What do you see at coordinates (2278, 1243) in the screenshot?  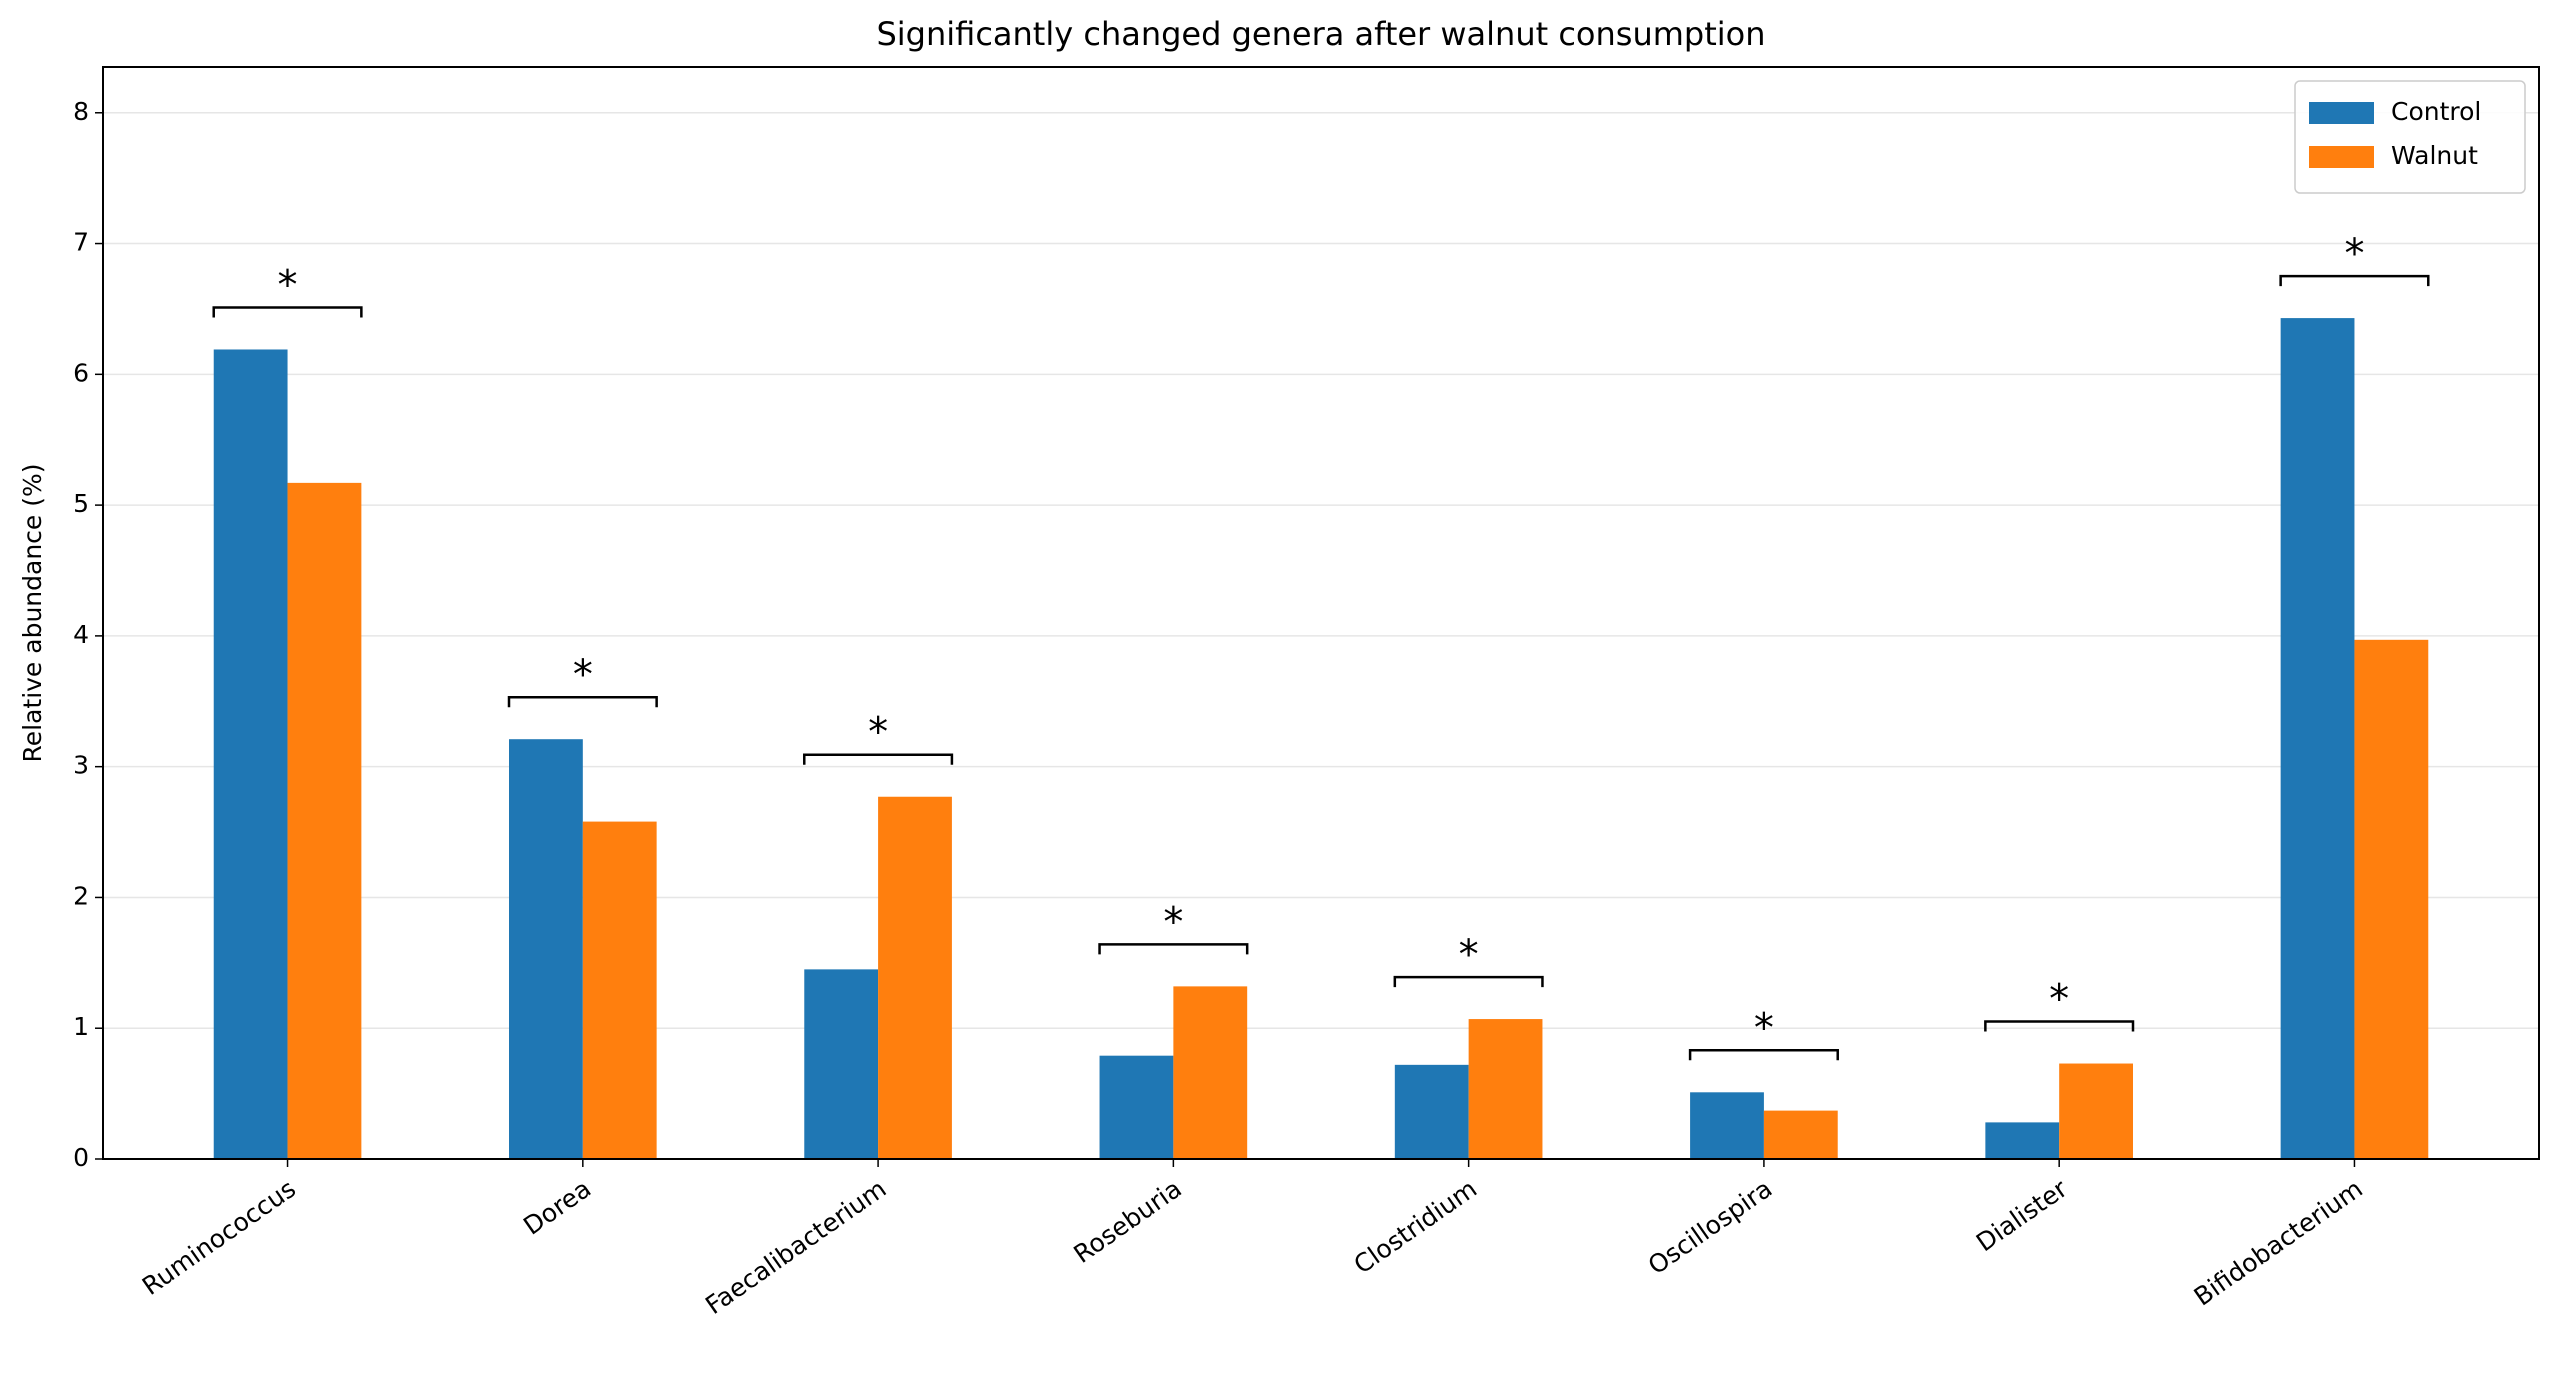 I see `x-tick-label: Bifidobacterium` at bounding box center [2278, 1243].